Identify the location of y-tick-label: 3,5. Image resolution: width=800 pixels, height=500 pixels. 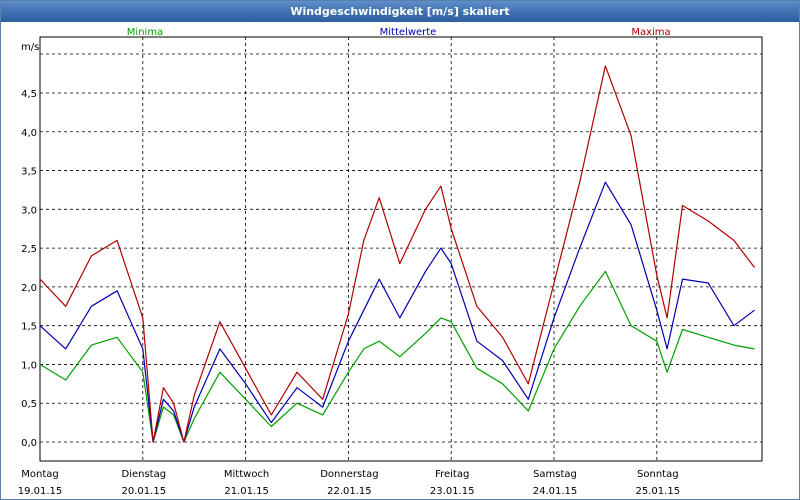
(29, 172).